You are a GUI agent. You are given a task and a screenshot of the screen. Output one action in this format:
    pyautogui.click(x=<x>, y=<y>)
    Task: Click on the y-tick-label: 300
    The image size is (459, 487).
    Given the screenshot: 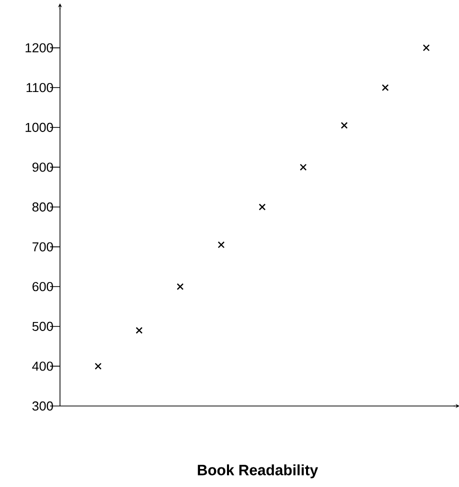 What is the action you would take?
    pyautogui.click(x=42, y=406)
    